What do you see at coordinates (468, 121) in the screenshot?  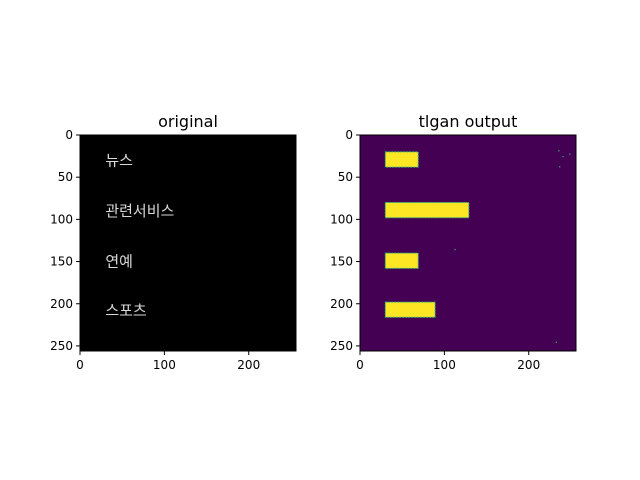 I see `chart-title: tlgan output` at bounding box center [468, 121].